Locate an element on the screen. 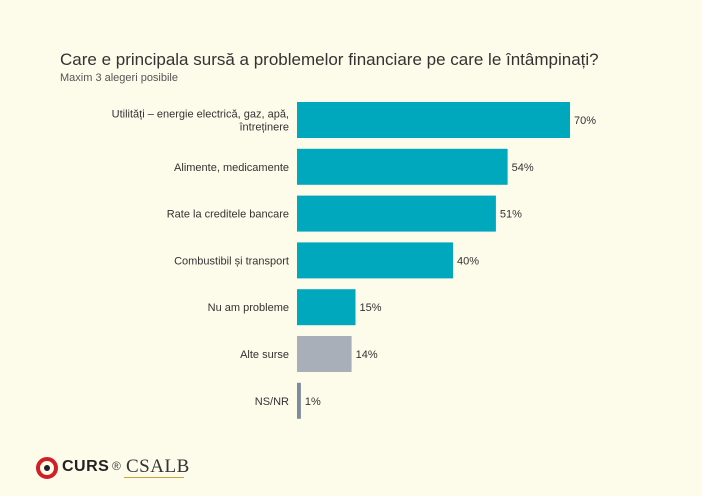  value-label-2: 51% is located at coordinates (511, 215).